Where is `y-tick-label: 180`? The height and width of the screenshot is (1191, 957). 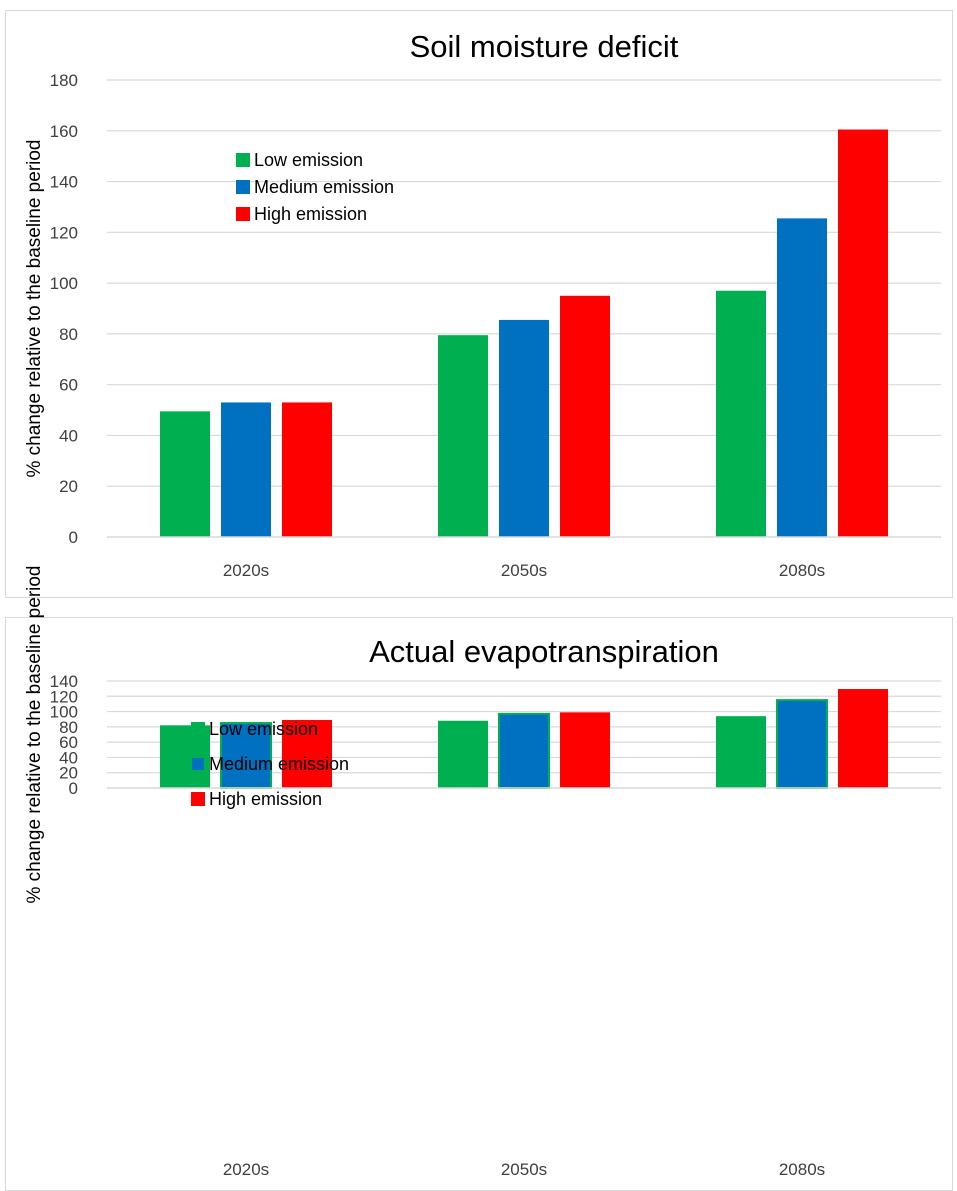
y-tick-label: 180 is located at coordinates (64, 80).